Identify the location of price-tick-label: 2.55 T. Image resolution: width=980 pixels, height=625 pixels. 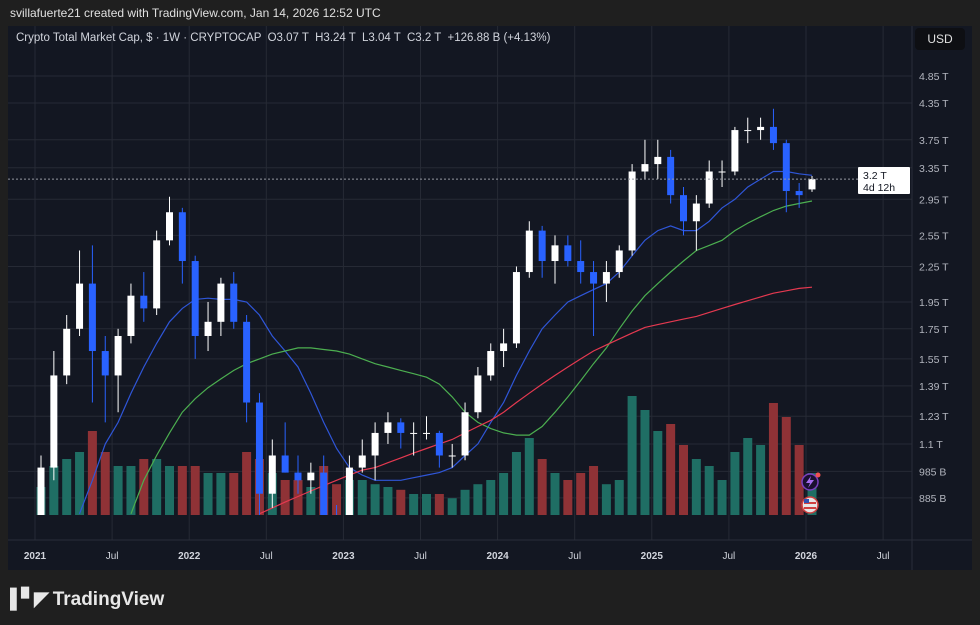
(934, 236).